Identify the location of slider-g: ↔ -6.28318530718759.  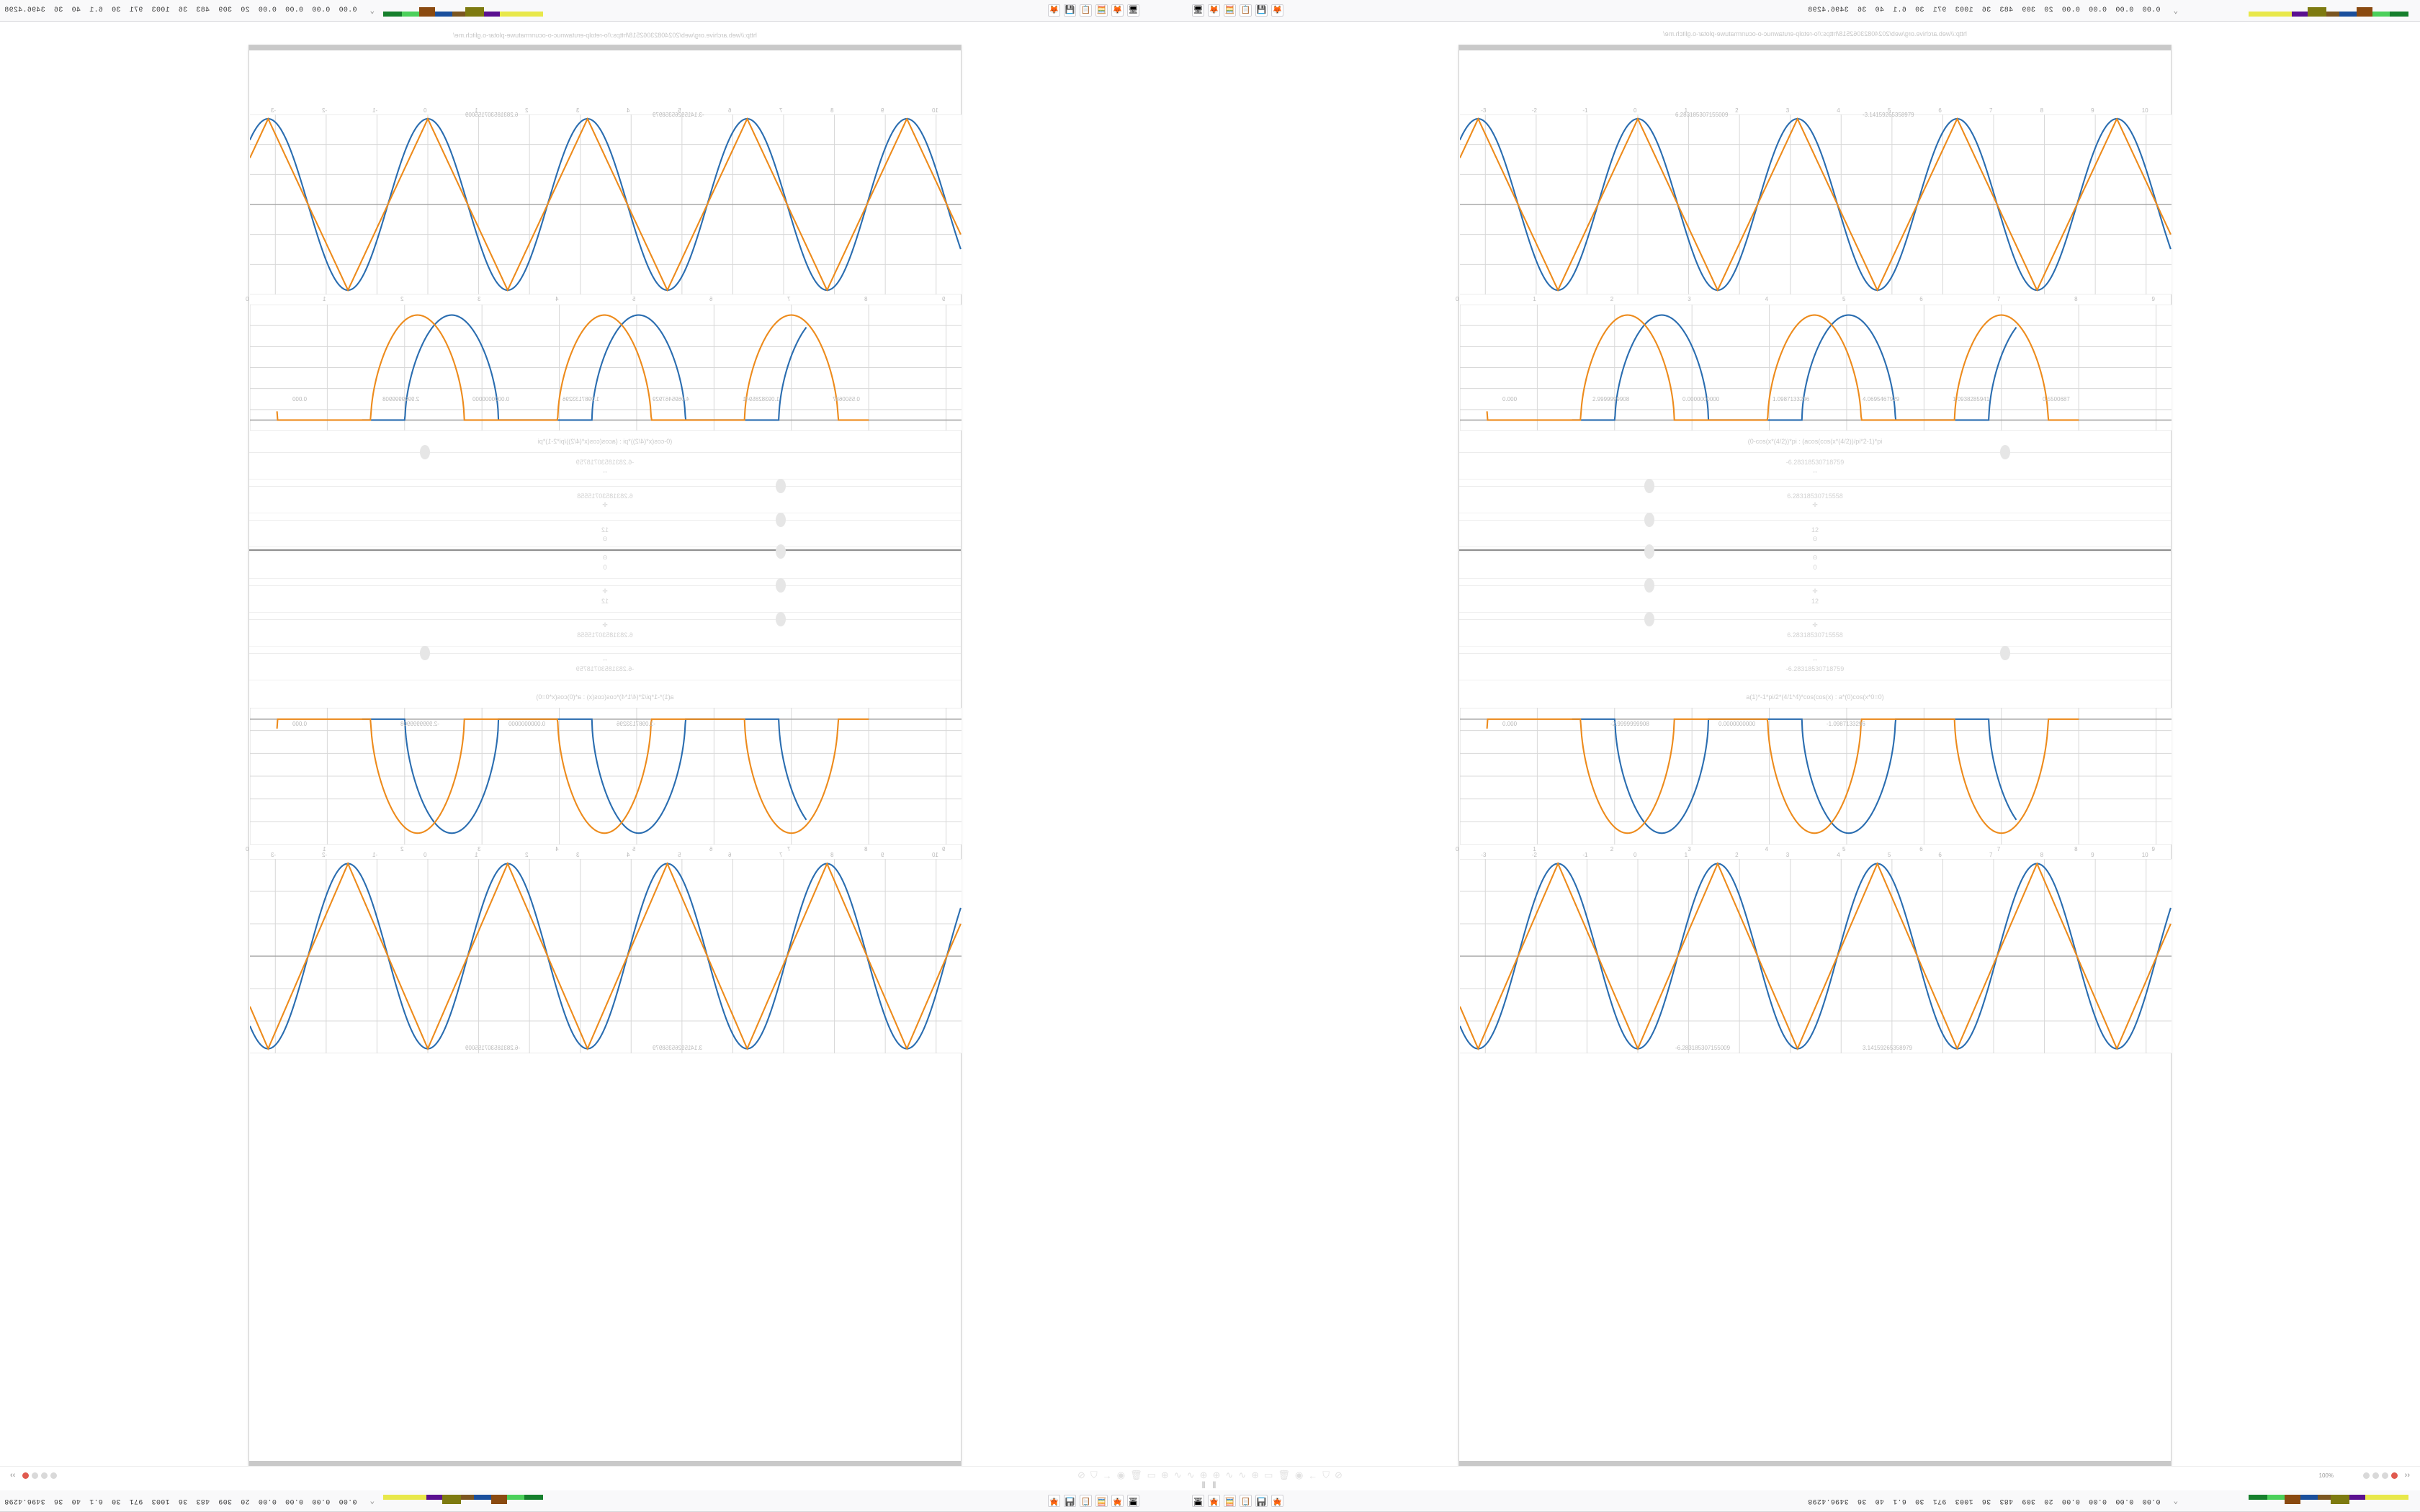
(605, 663).